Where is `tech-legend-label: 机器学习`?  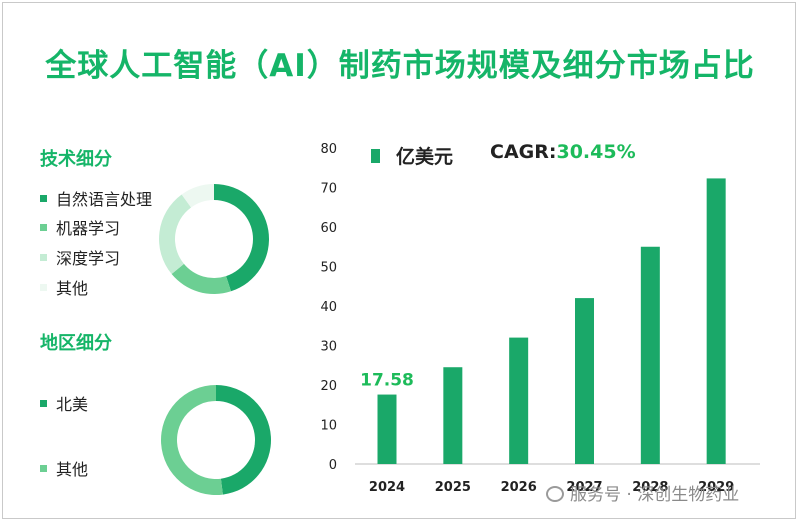
tech-legend-label: 机器学习 is located at coordinates (88, 228).